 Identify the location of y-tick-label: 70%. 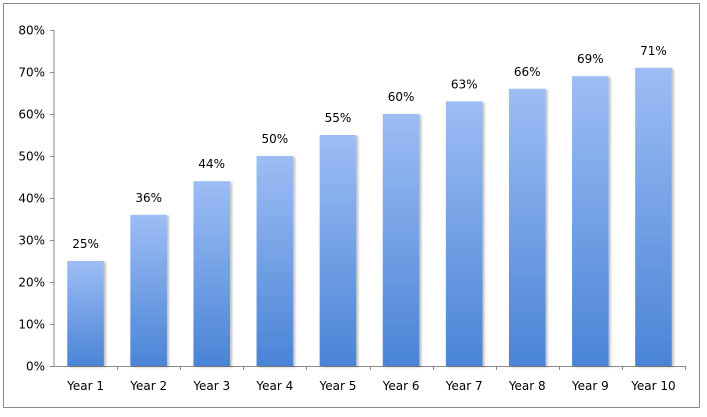
(31, 73).